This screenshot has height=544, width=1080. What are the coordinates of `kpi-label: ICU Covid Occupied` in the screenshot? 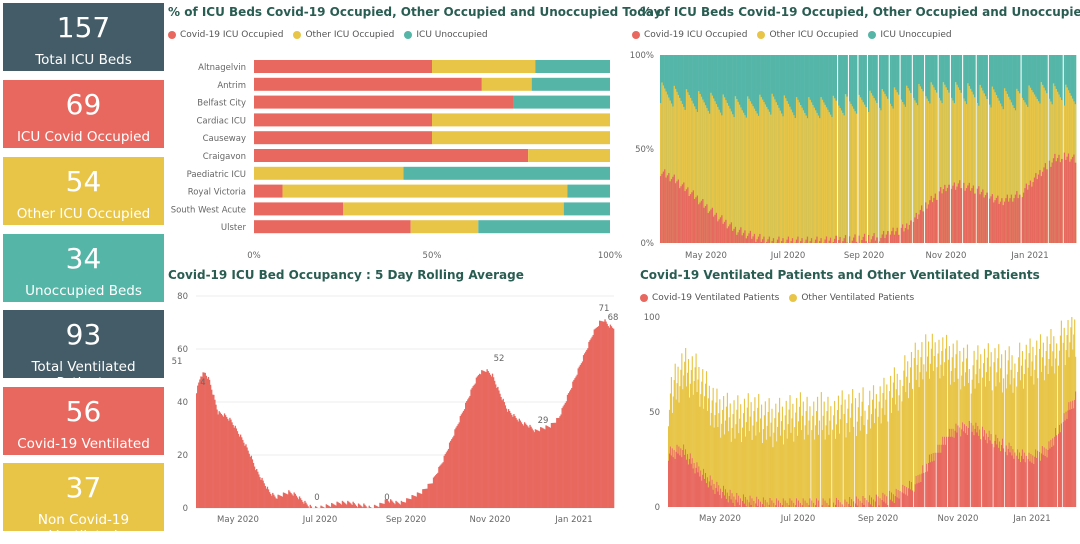 It's located at (83, 137).